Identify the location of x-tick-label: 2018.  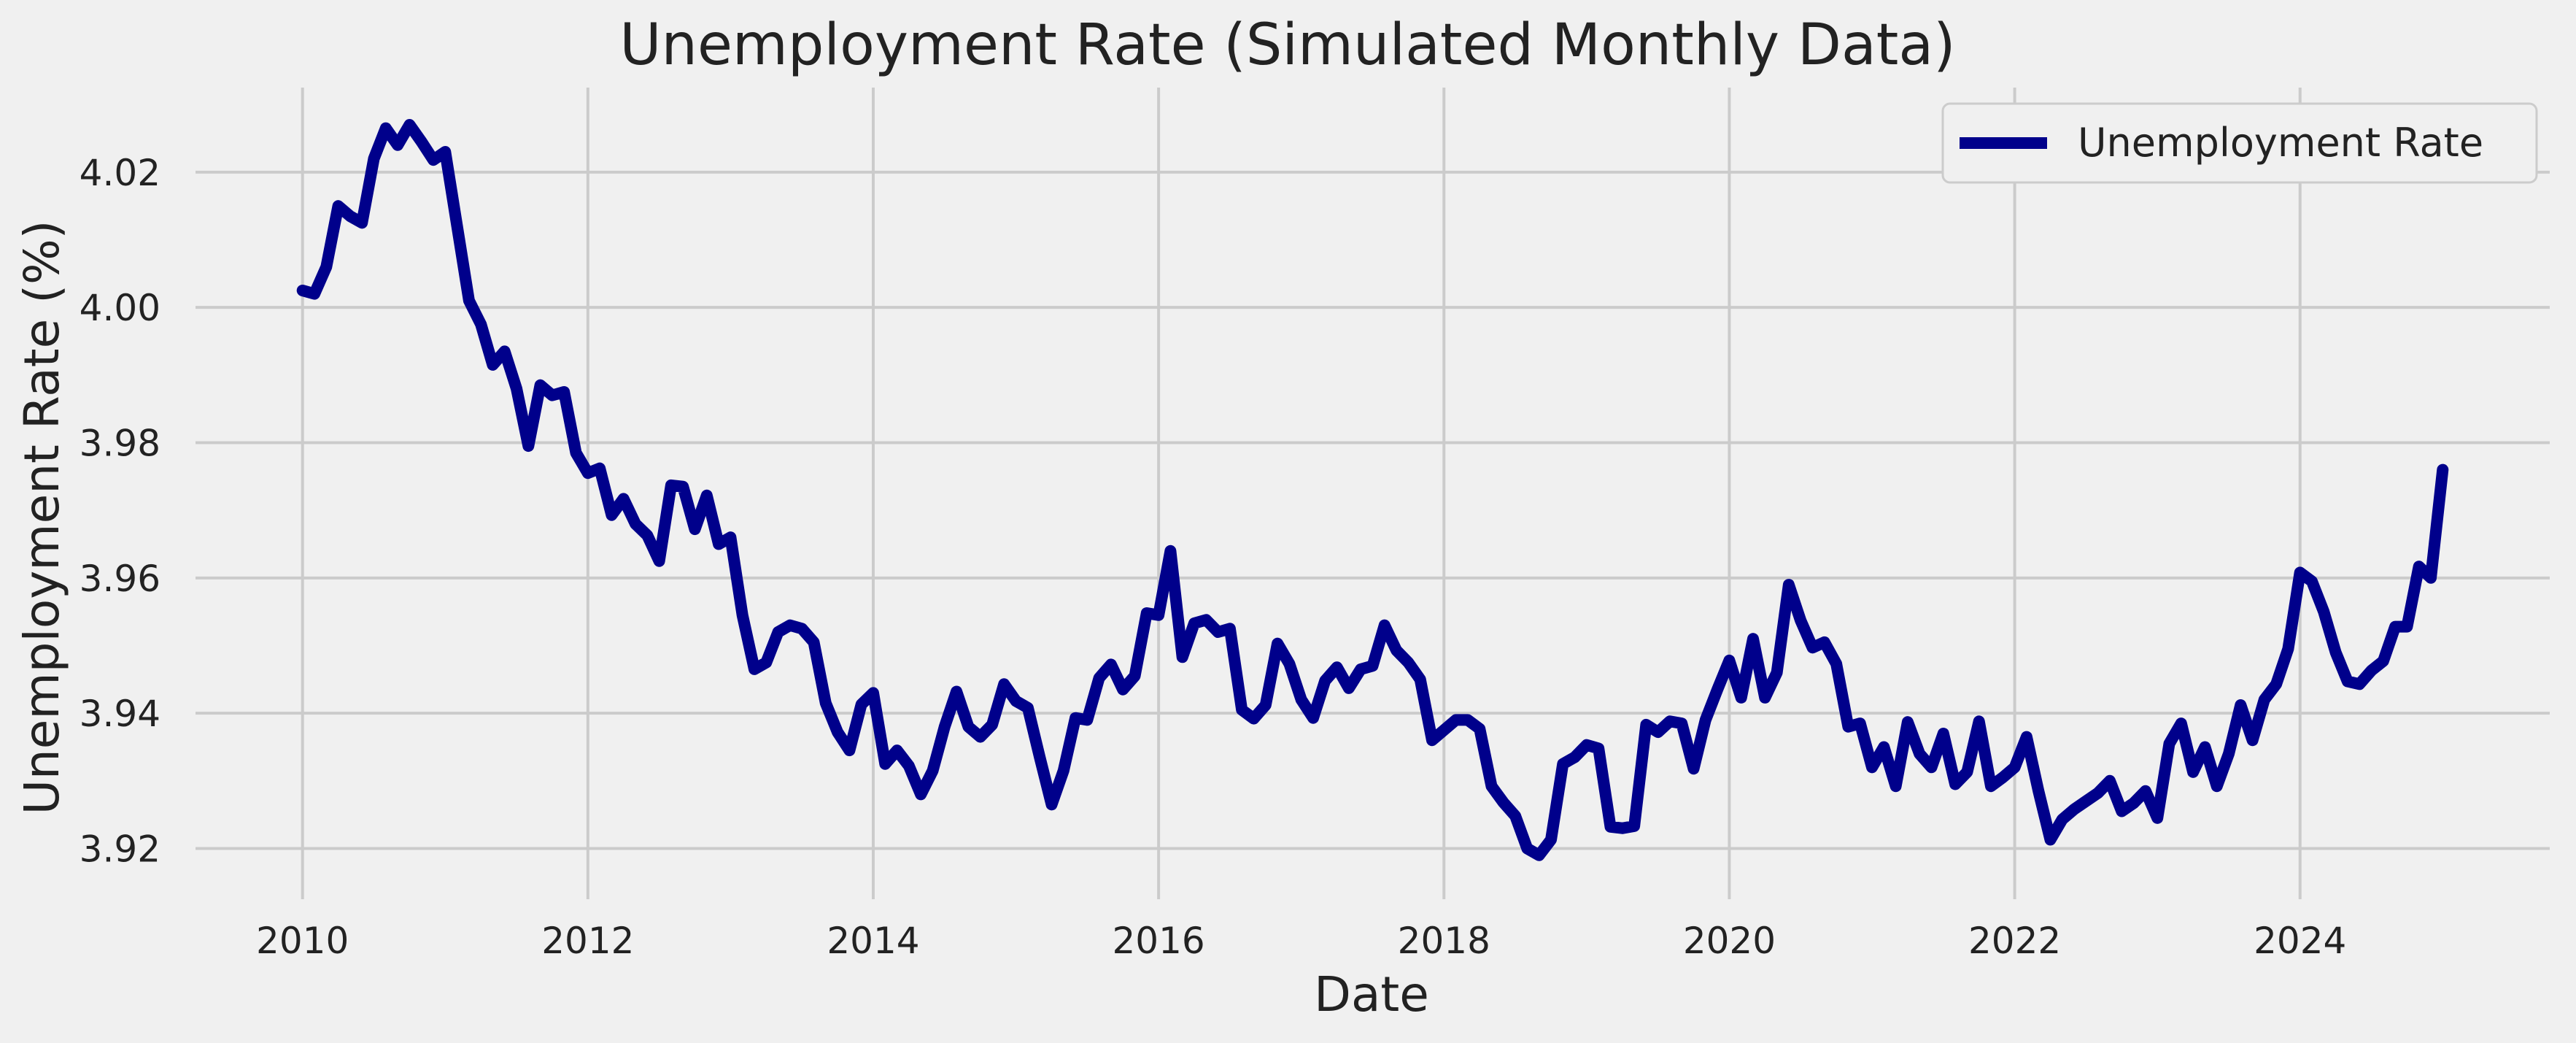
(1444, 941).